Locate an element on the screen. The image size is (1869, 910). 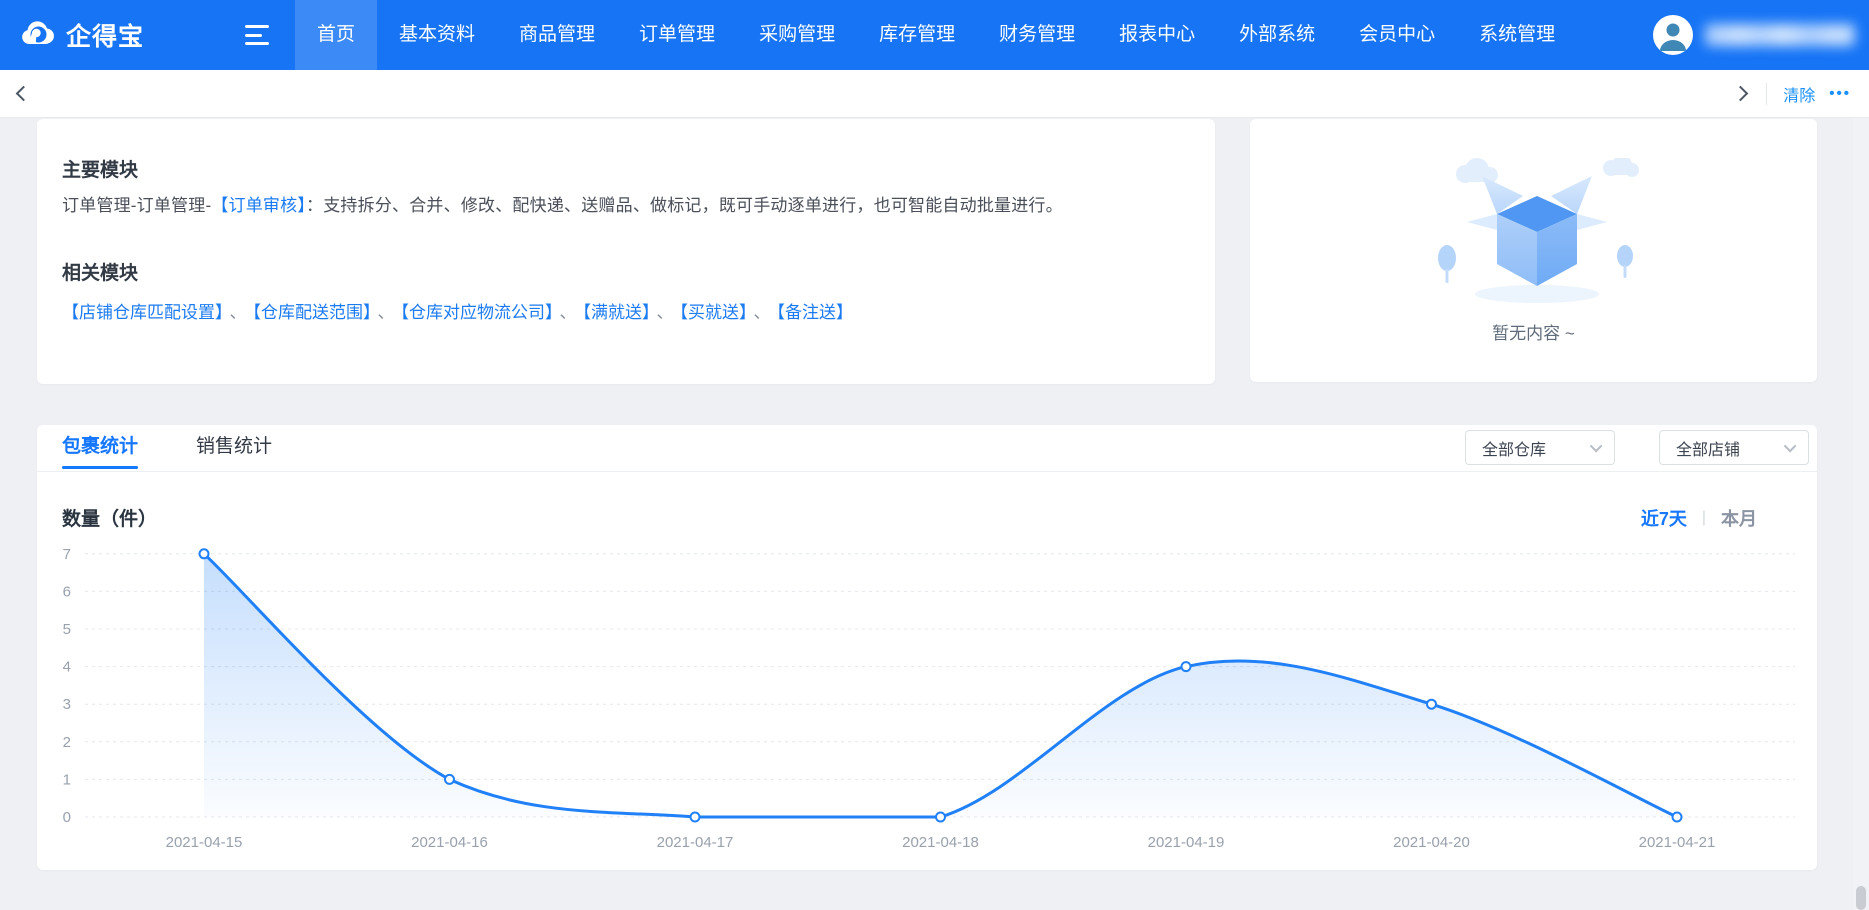
forward-chevron-icon is located at coordinates (1740, 93).